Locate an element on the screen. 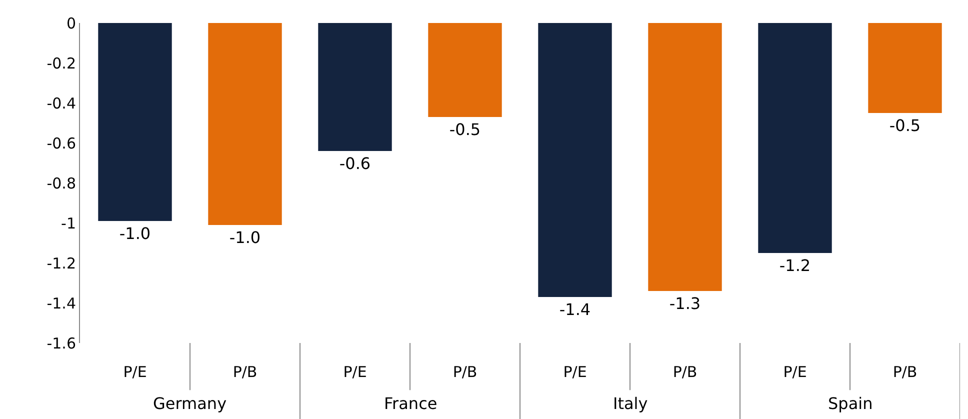 This screenshot has height=419, width=968. data-label: -1.2 is located at coordinates (795, 265).